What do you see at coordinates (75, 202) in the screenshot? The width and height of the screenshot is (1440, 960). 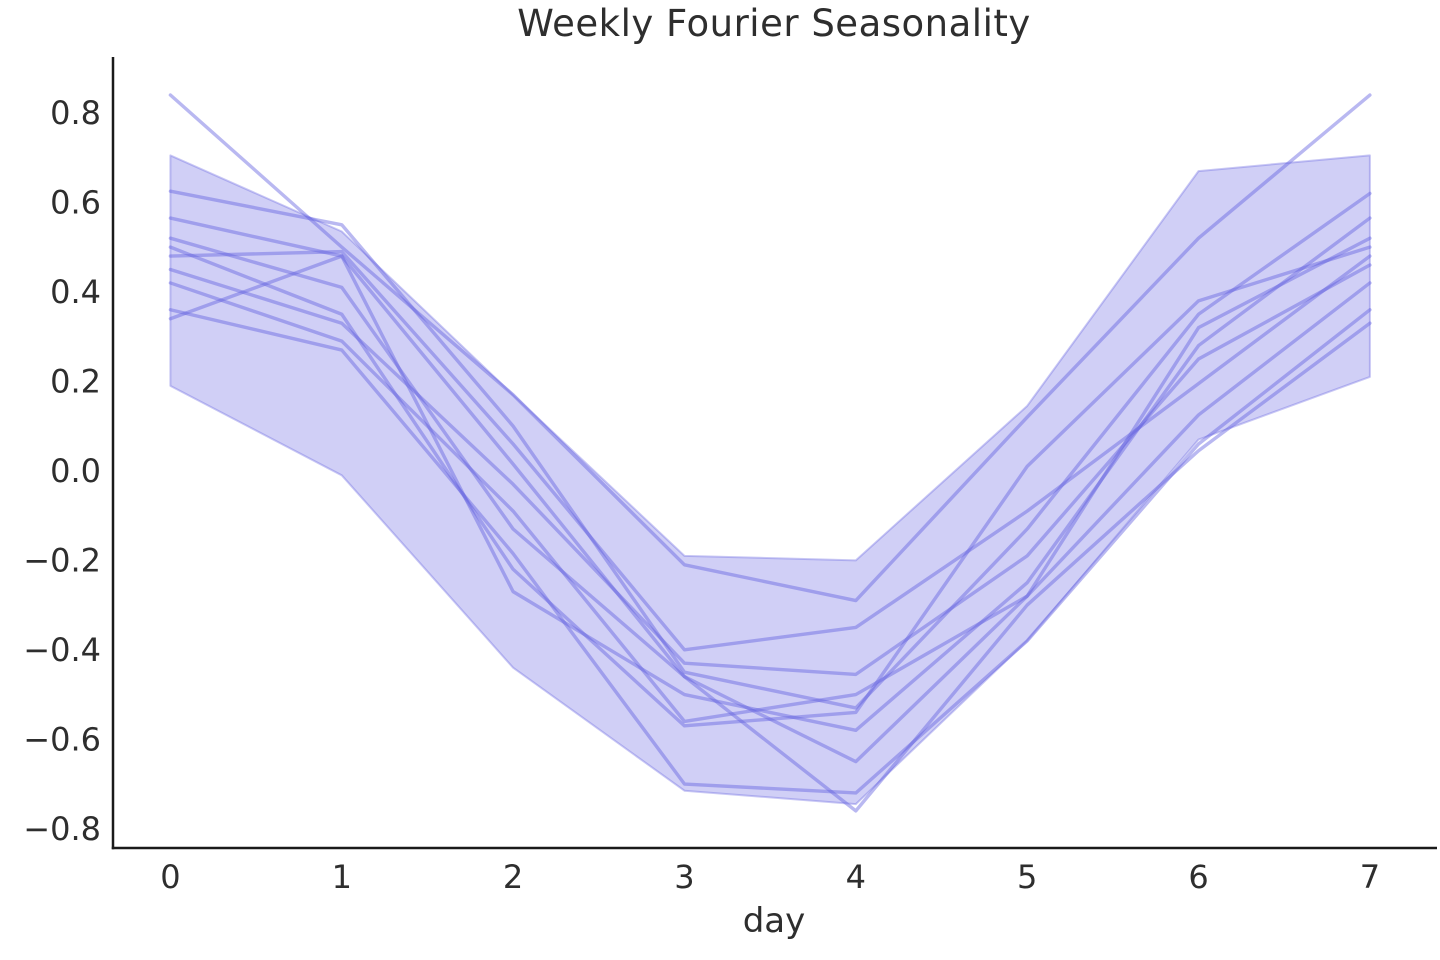 I see `y-tick-label: 0.6` at bounding box center [75, 202].